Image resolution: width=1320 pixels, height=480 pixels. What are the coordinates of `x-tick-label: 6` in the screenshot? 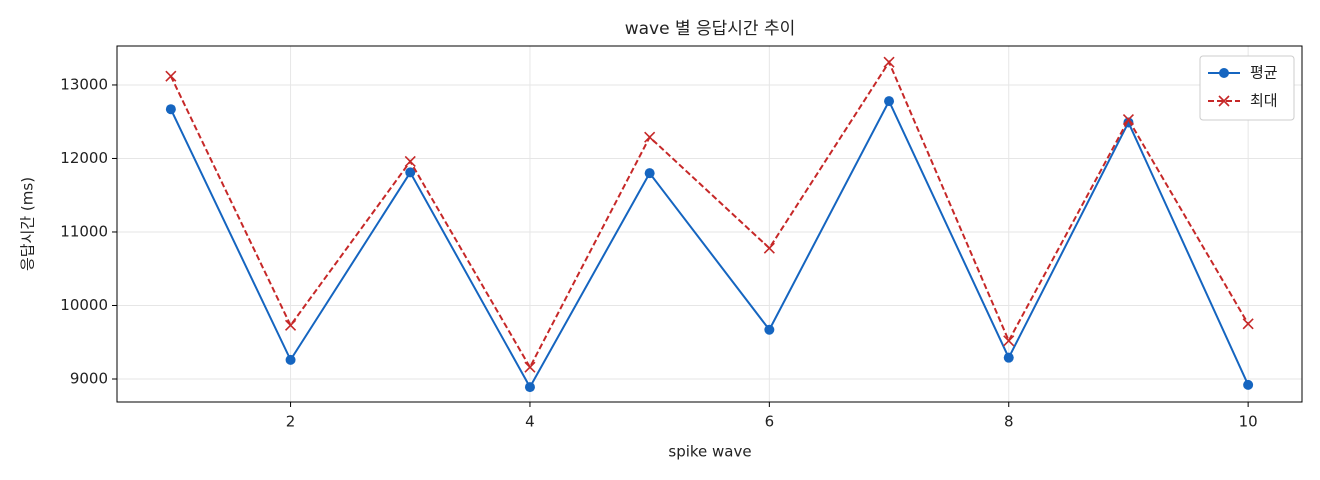 It's located at (770, 422).